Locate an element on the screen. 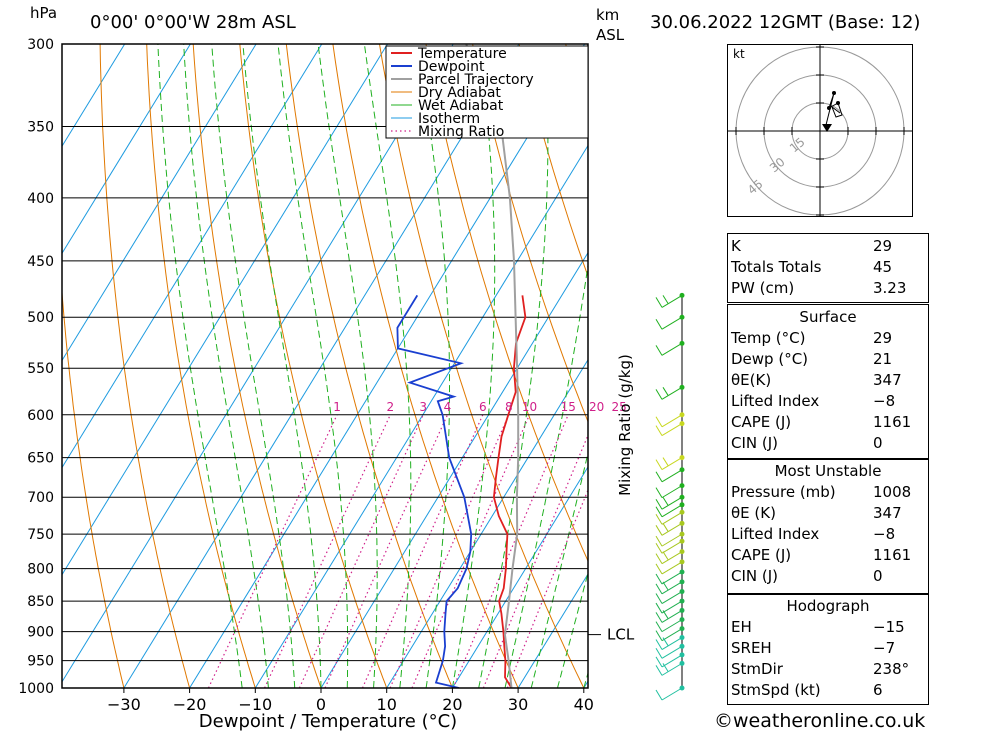 The width and height of the screenshot is (1000, 733). temperature-tick-label: 10 is located at coordinates (387, 704).